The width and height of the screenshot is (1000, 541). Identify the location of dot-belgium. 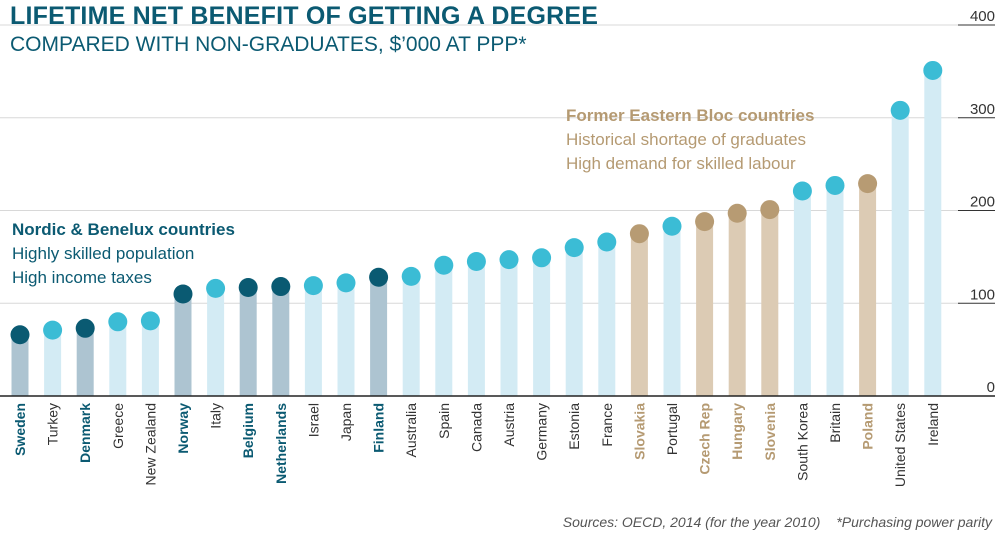
(248, 287).